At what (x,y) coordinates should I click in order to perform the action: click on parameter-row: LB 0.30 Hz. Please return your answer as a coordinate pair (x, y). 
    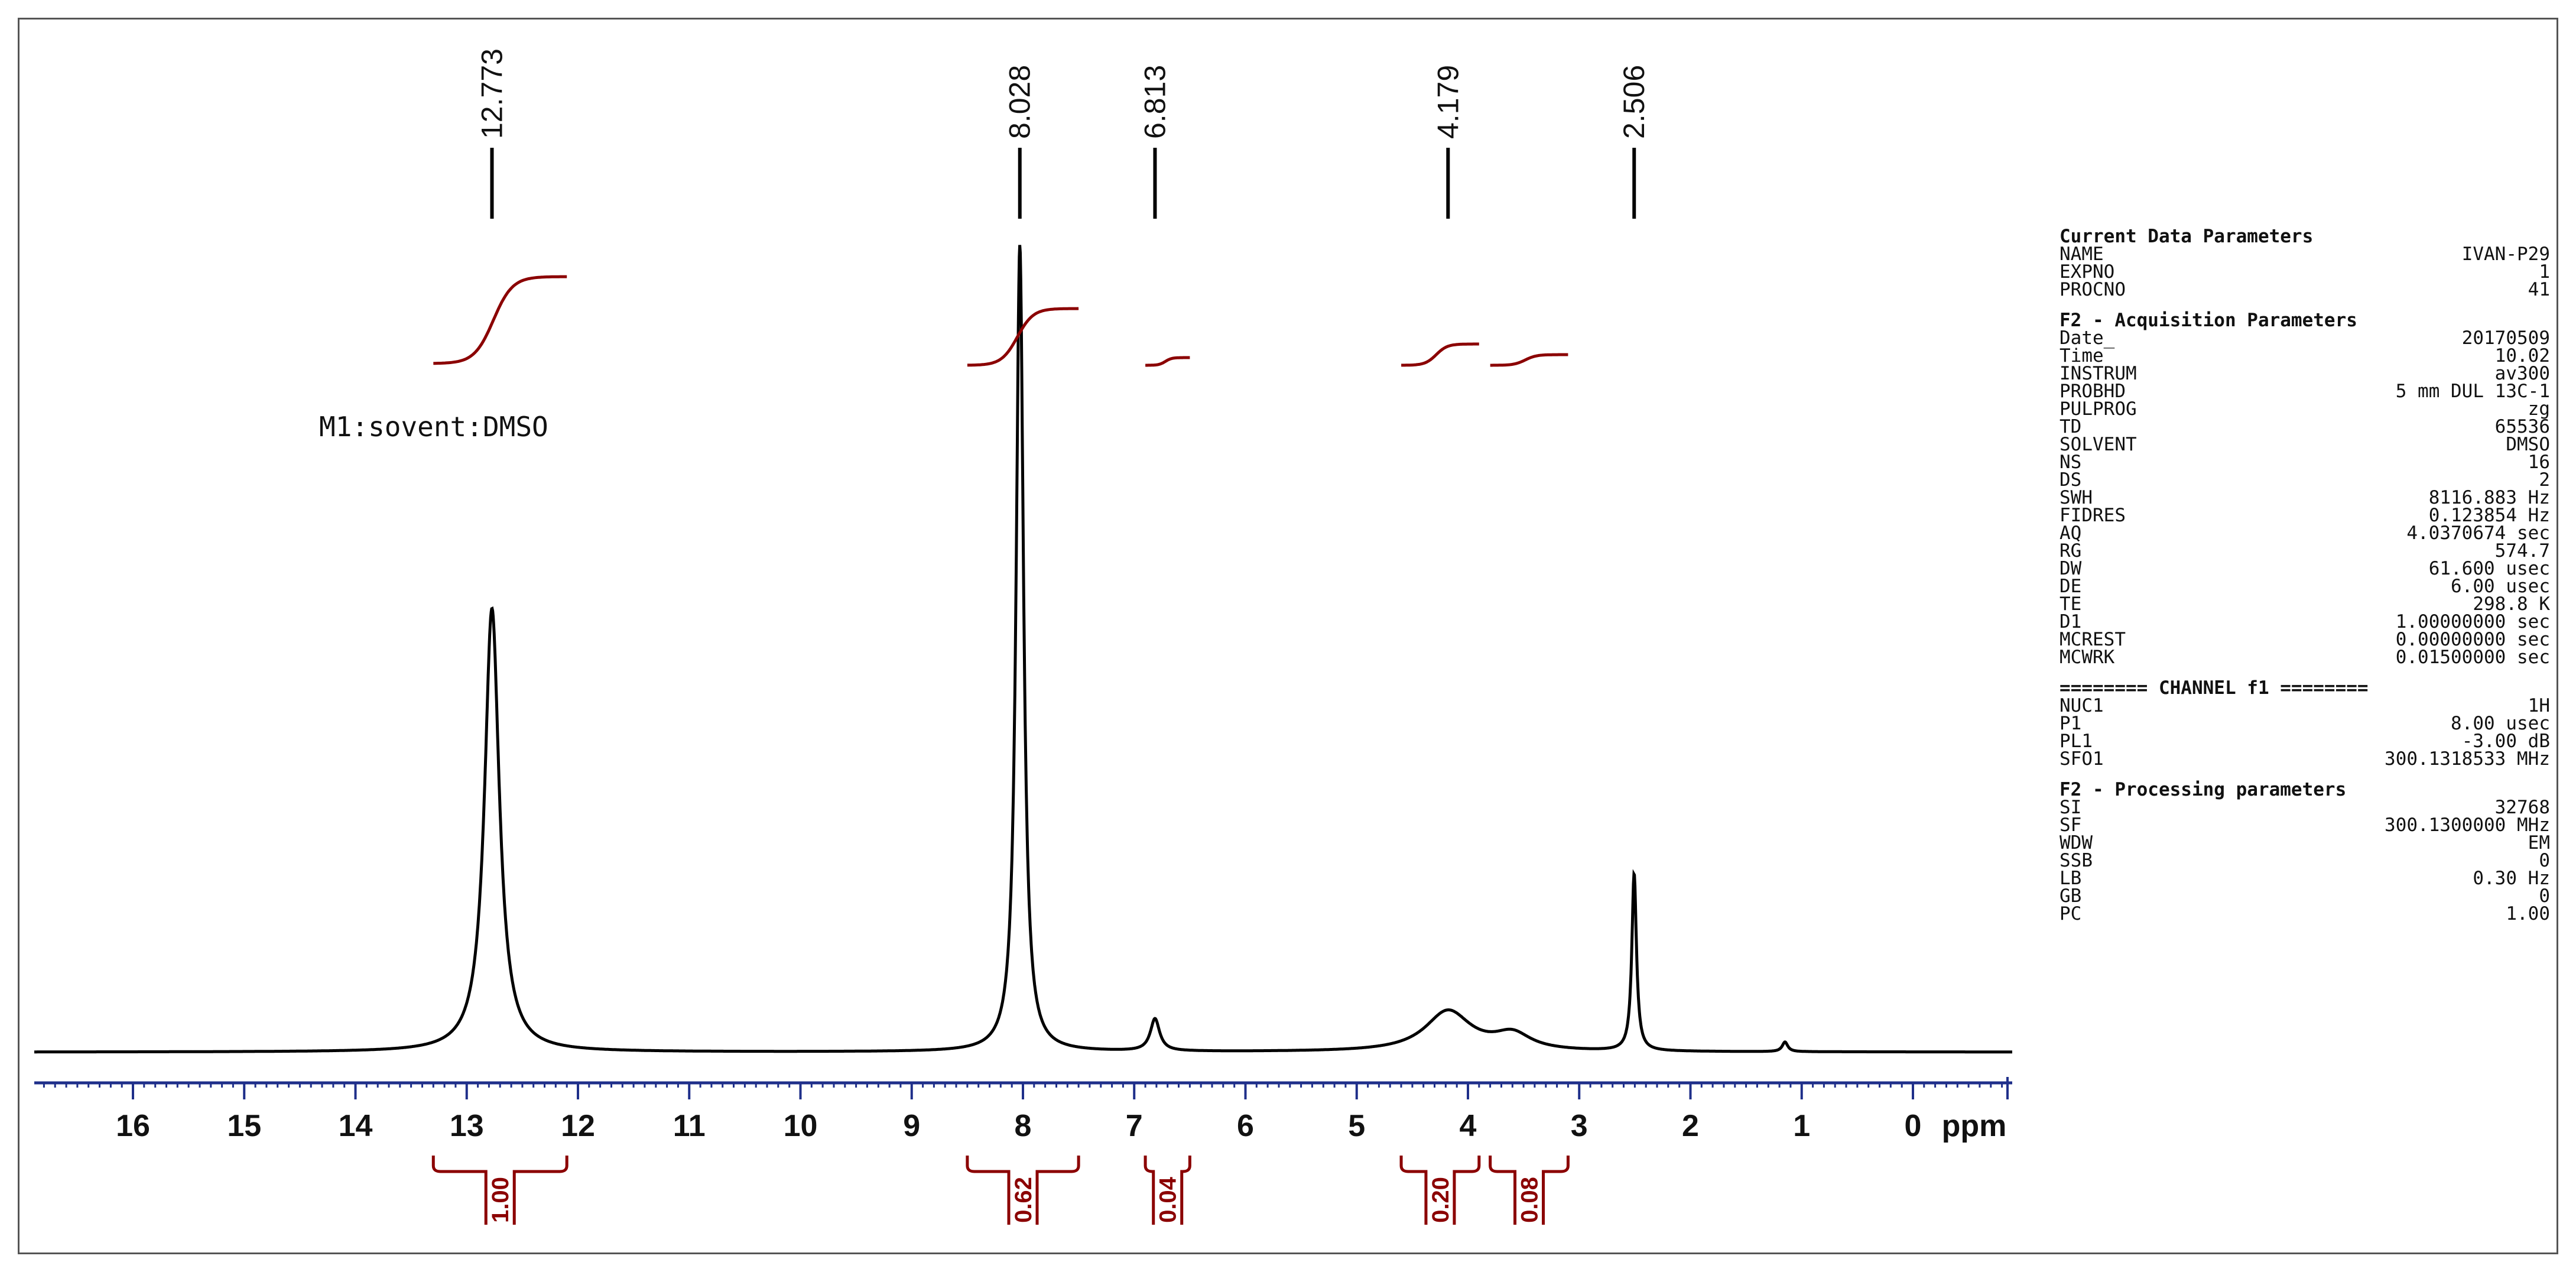
    Looking at the image, I should click on (2304, 878).